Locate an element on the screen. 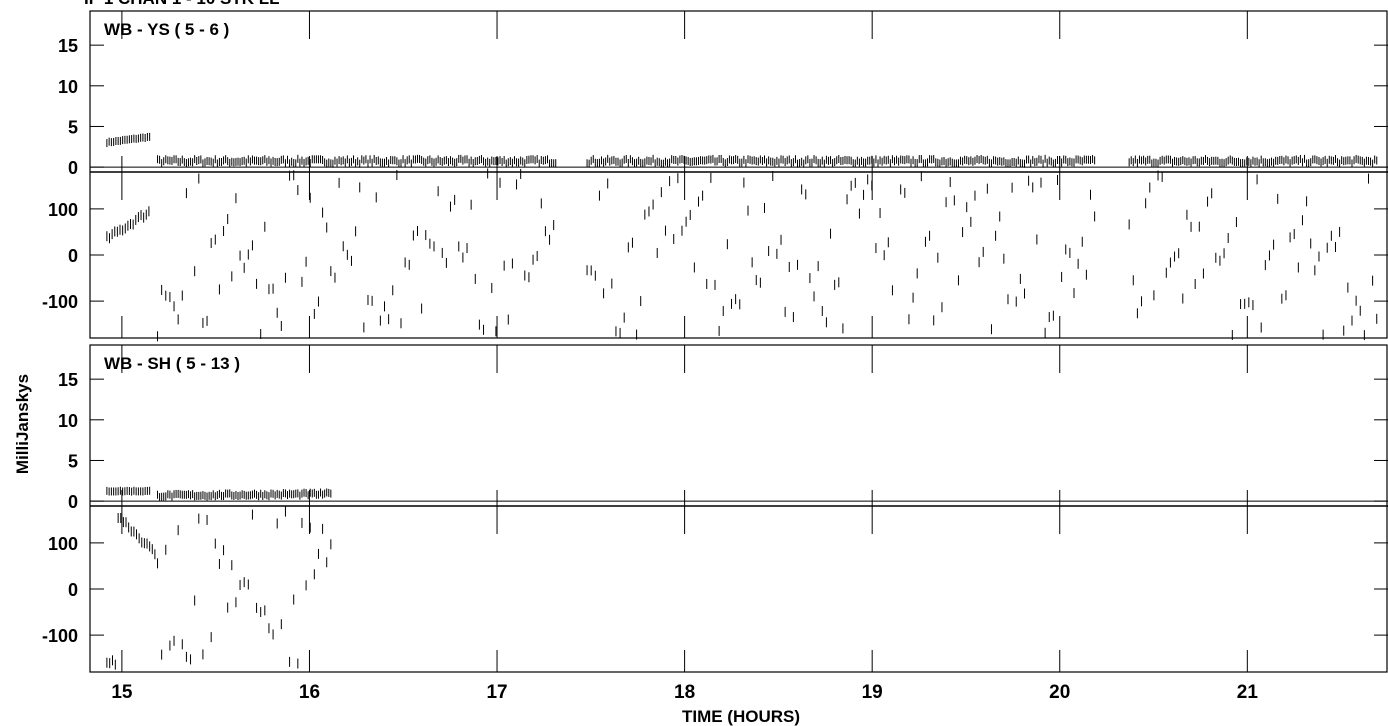  x-tick-label: 21 is located at coordinates (1248, 692).